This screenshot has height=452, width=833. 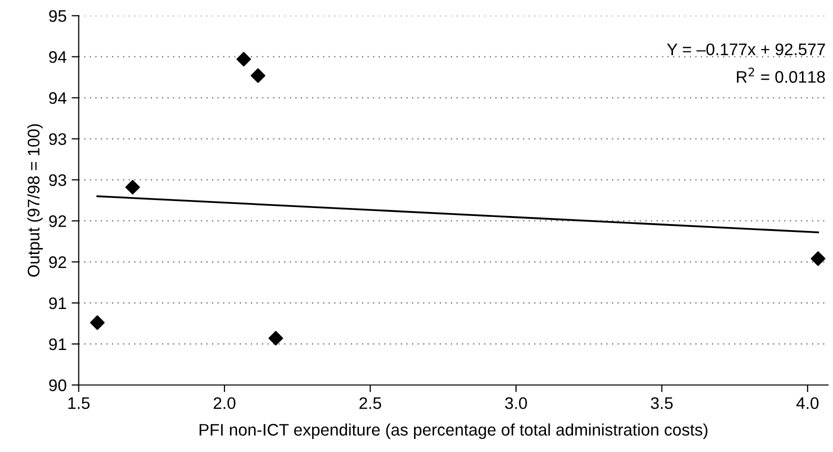 What do you see at coordinates (225, 403) in the screenshot?
I see `x-tick-label: 2.0` at bounding box center [225, 403].